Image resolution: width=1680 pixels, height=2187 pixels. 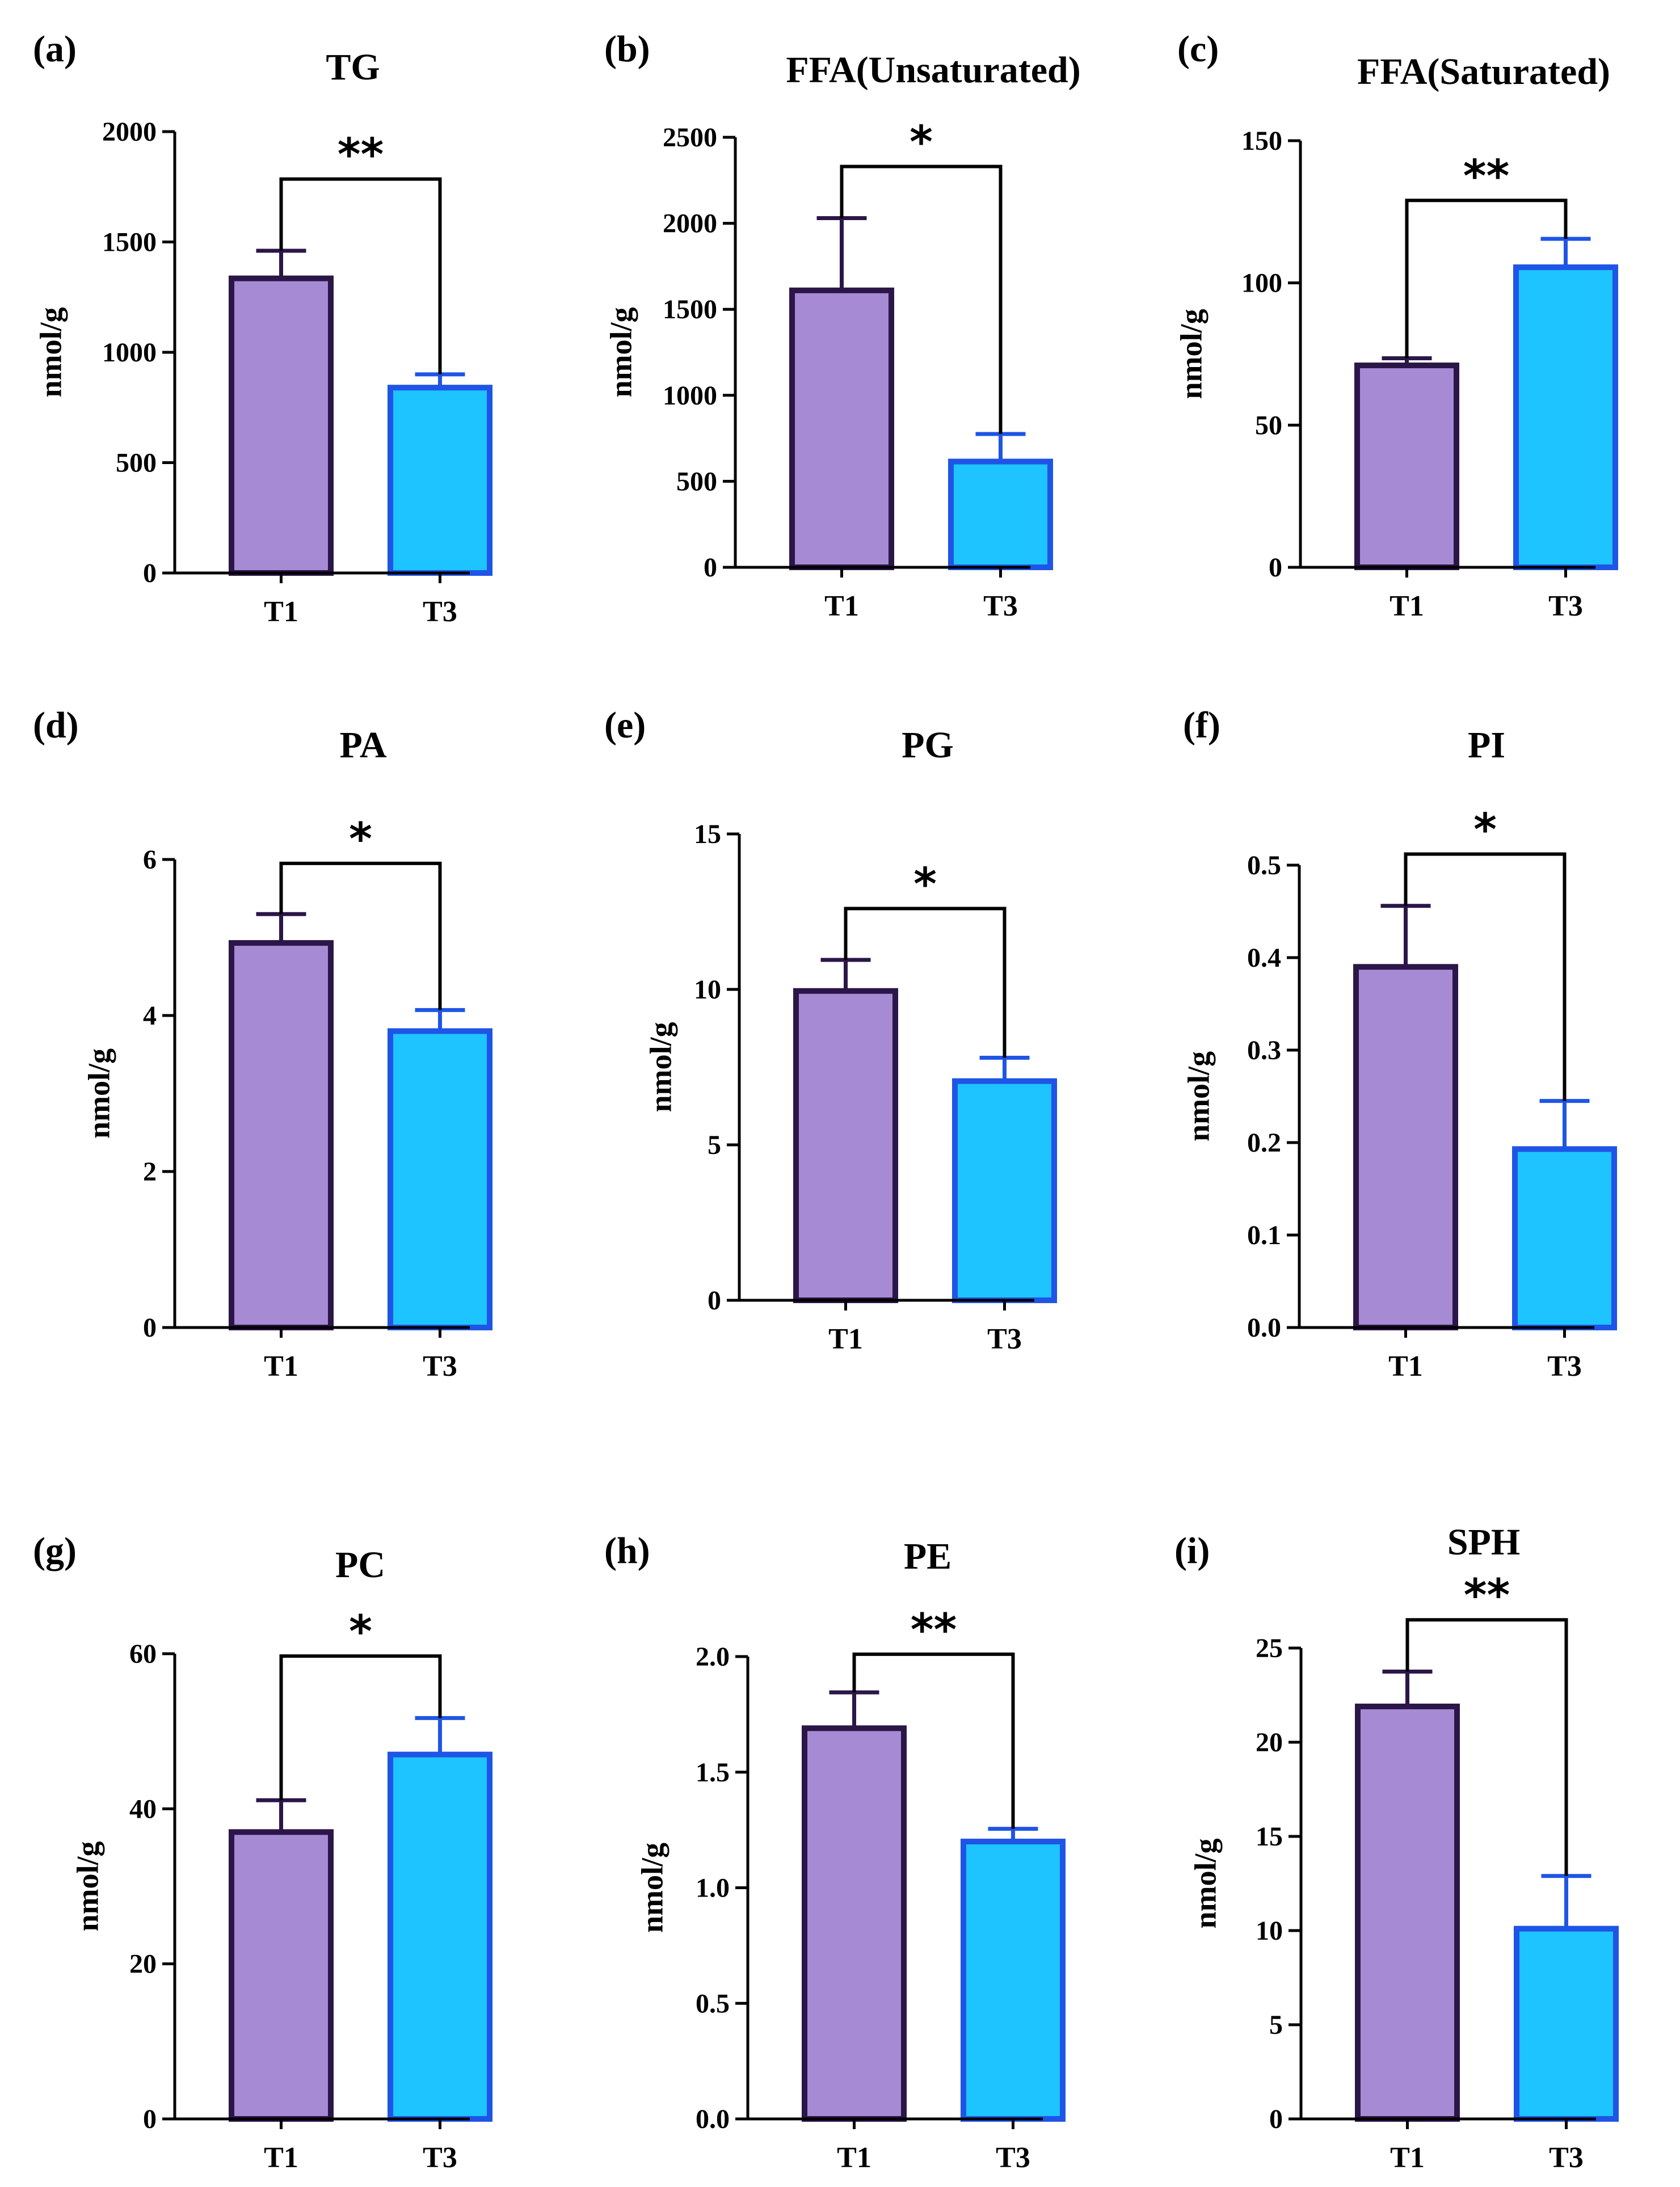 I want to click on chart-panel-a: (a) TG nmol/g T1 T3 0 500 1000 1500 2000 **, so click(x=262, y=328).